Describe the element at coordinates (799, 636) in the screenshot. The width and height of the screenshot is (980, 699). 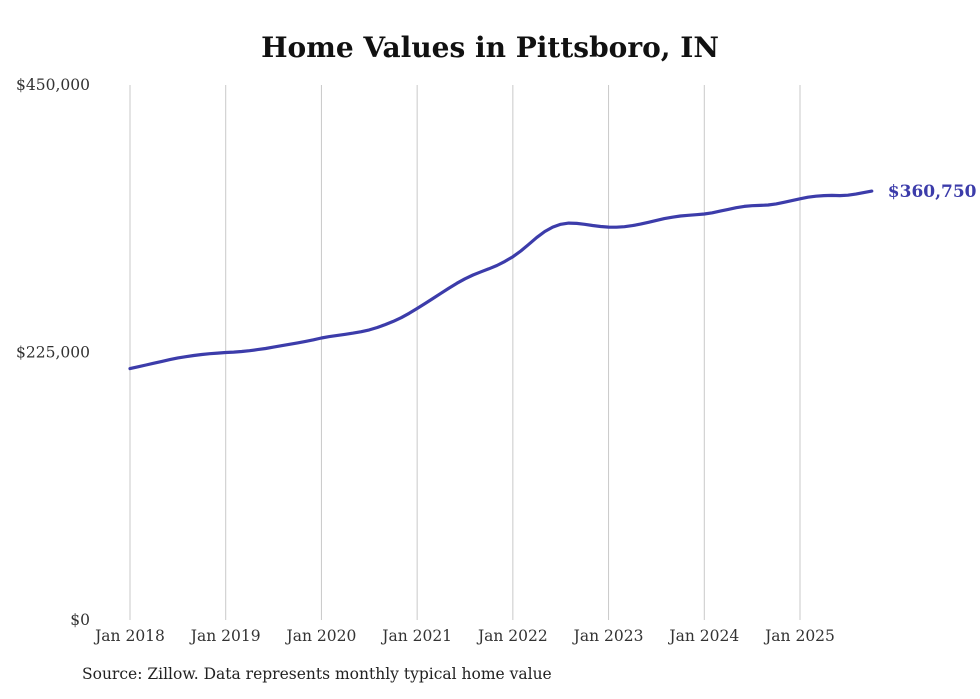
I see `x-tick-label: Jan 2025` at that location.